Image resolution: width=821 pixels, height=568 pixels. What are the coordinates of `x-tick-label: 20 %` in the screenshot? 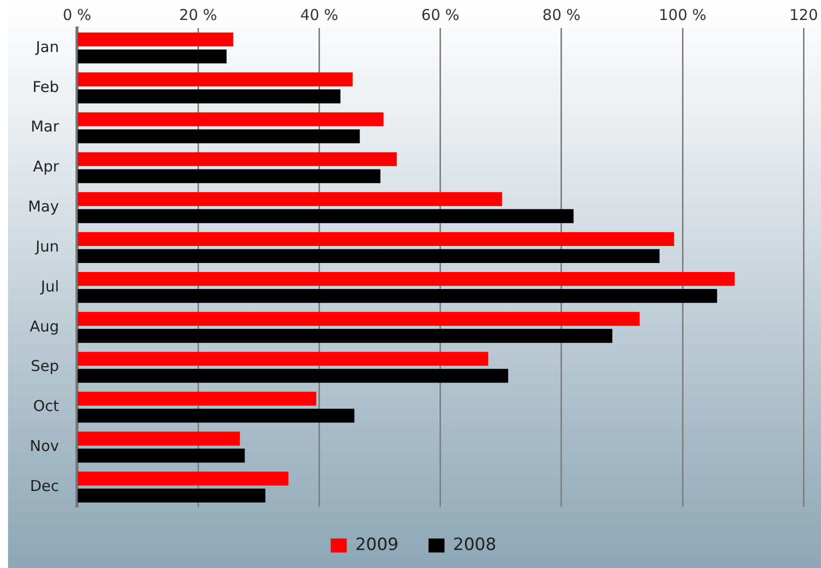 It's located at (198, 15).